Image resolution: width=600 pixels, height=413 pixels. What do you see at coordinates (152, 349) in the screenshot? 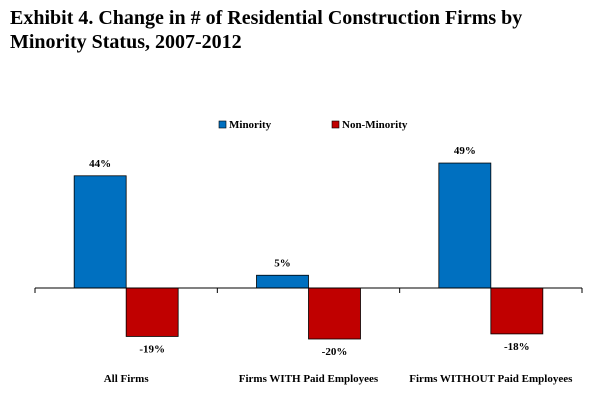
I see `data-label-non-minority-all-firms: -19%` at bounding box center [152, 349].